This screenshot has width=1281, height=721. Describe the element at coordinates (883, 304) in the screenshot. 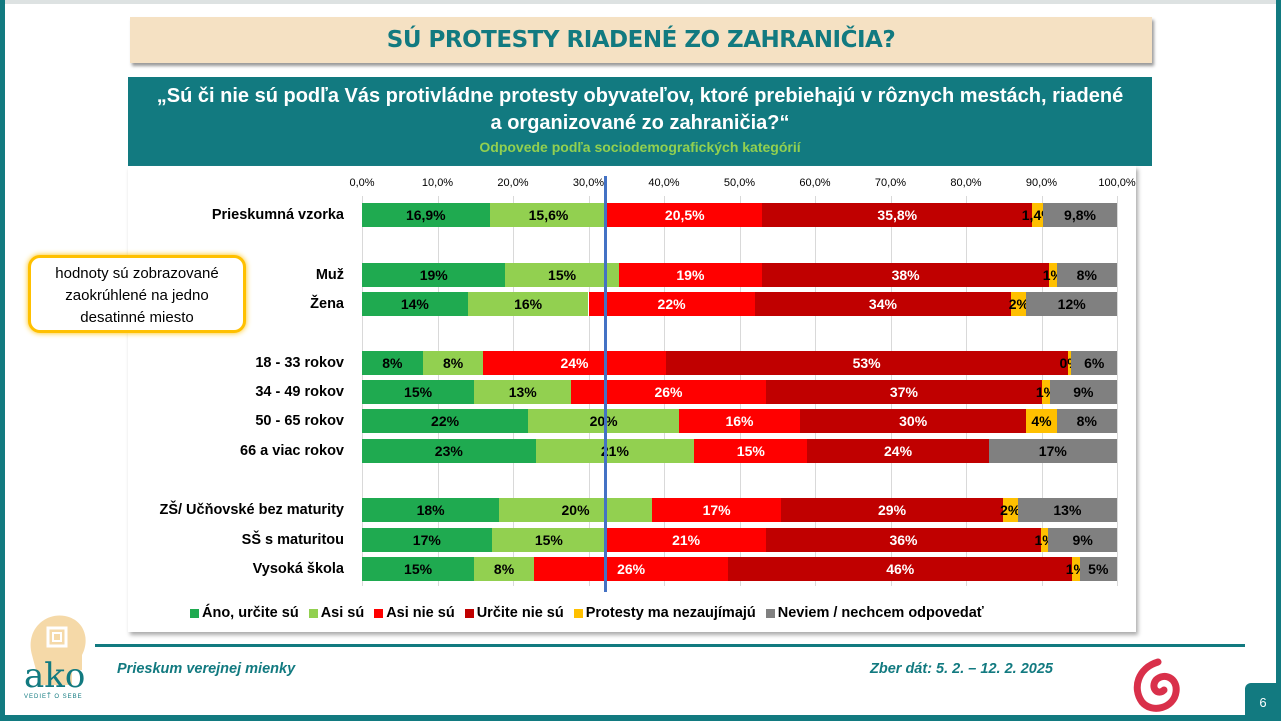

I see `bar-segment: 34%` at that location.